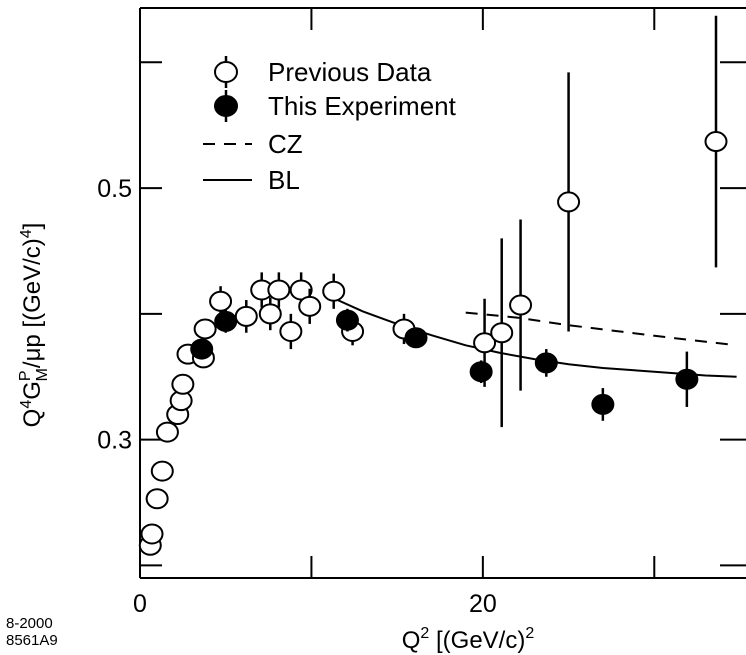 Image resolution: width=746 pixels, height=655 pixels. What do you see at coordinates (483, 604) in the screenshot?
I see `x-tick-label: 20` at bounding box center [483, 604].